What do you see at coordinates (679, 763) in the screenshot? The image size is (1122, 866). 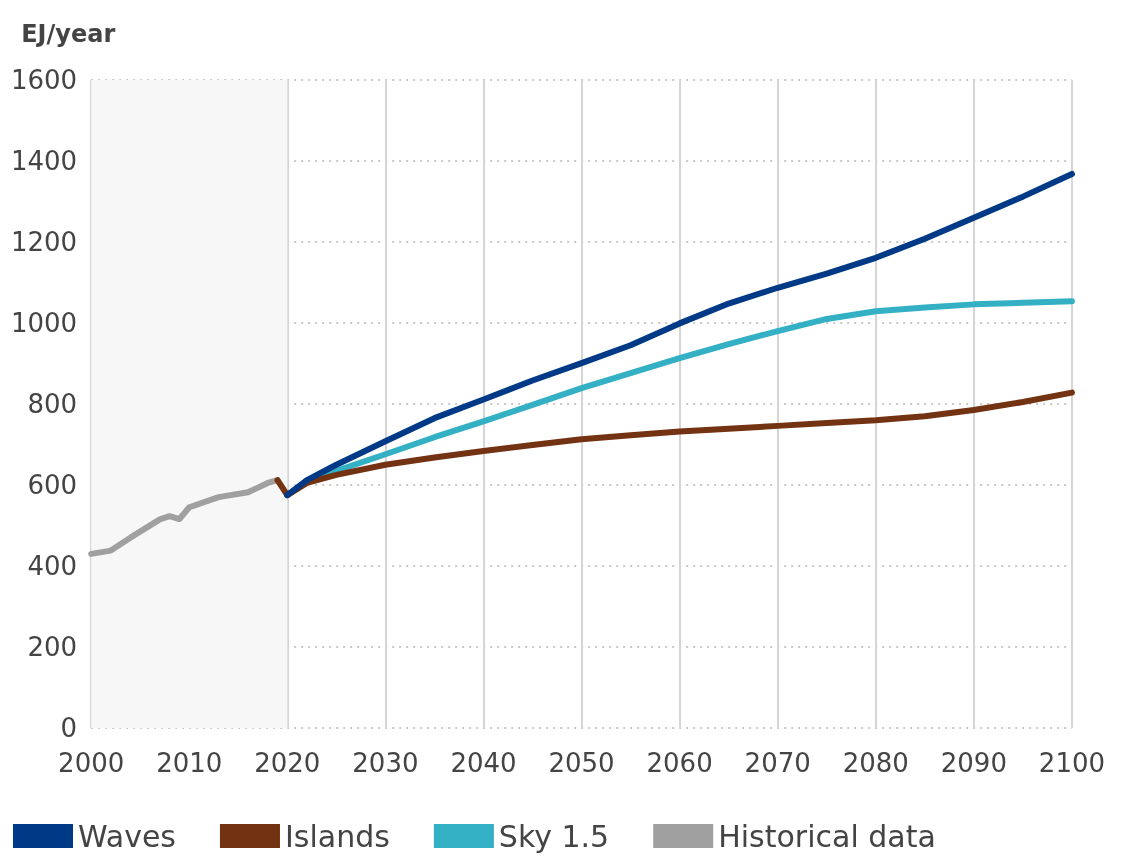 I see `x-tick-label: 2060` at bounding box center [679, 763].